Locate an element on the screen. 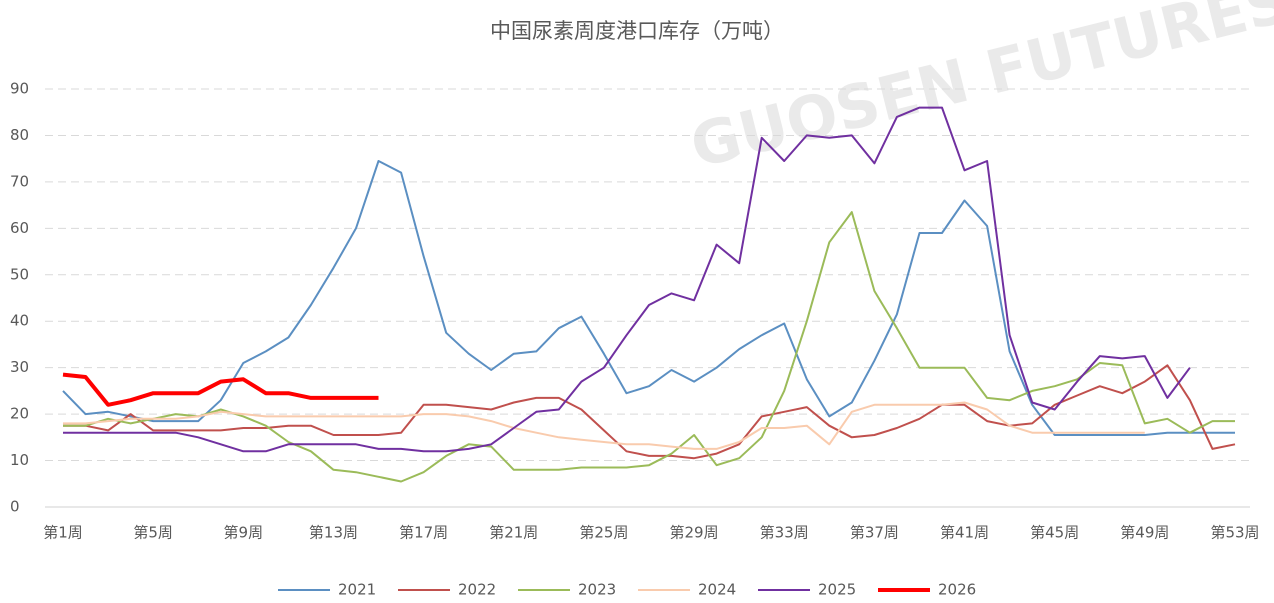  x-tick-label: 第17周 is located at coordinates (423, 533).